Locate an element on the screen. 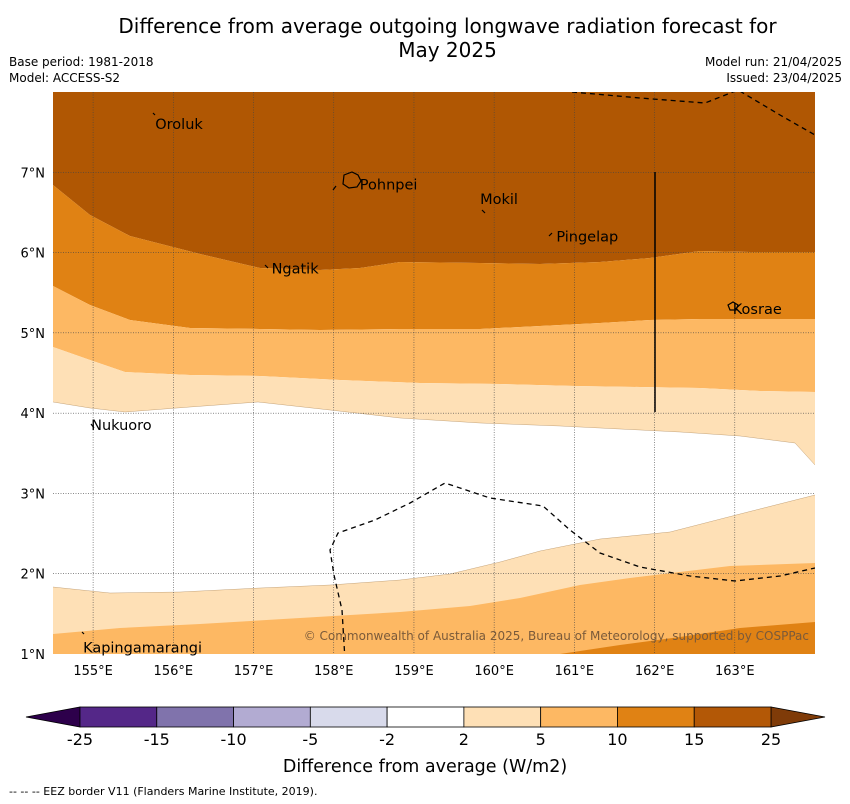 The image size is (850, 804). band-5-10-south is located at coordinates (434, 608).